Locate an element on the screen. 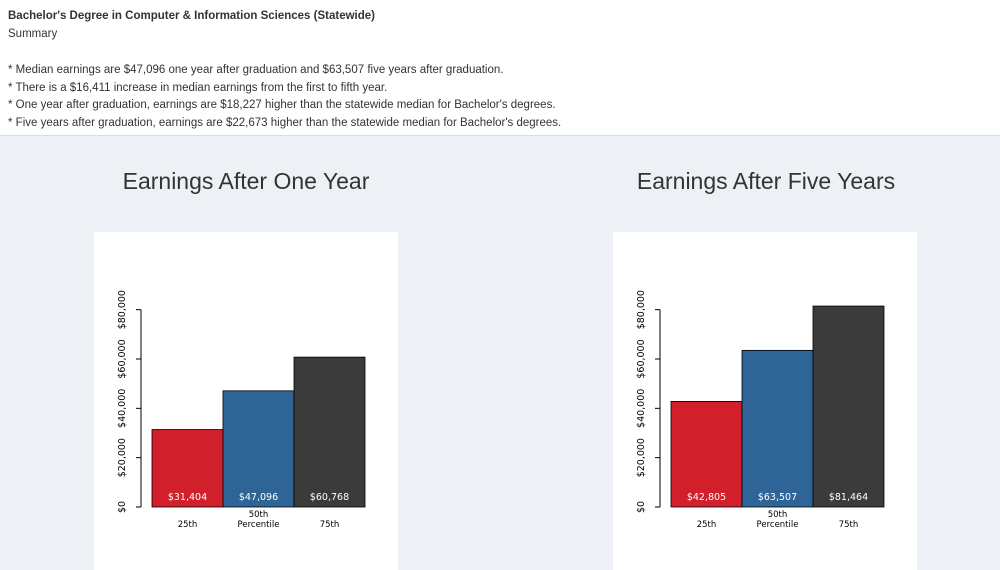 The height and width of the screenshot is (570, 1000). value-label: $31,404 is located at coordinates (187, 497).